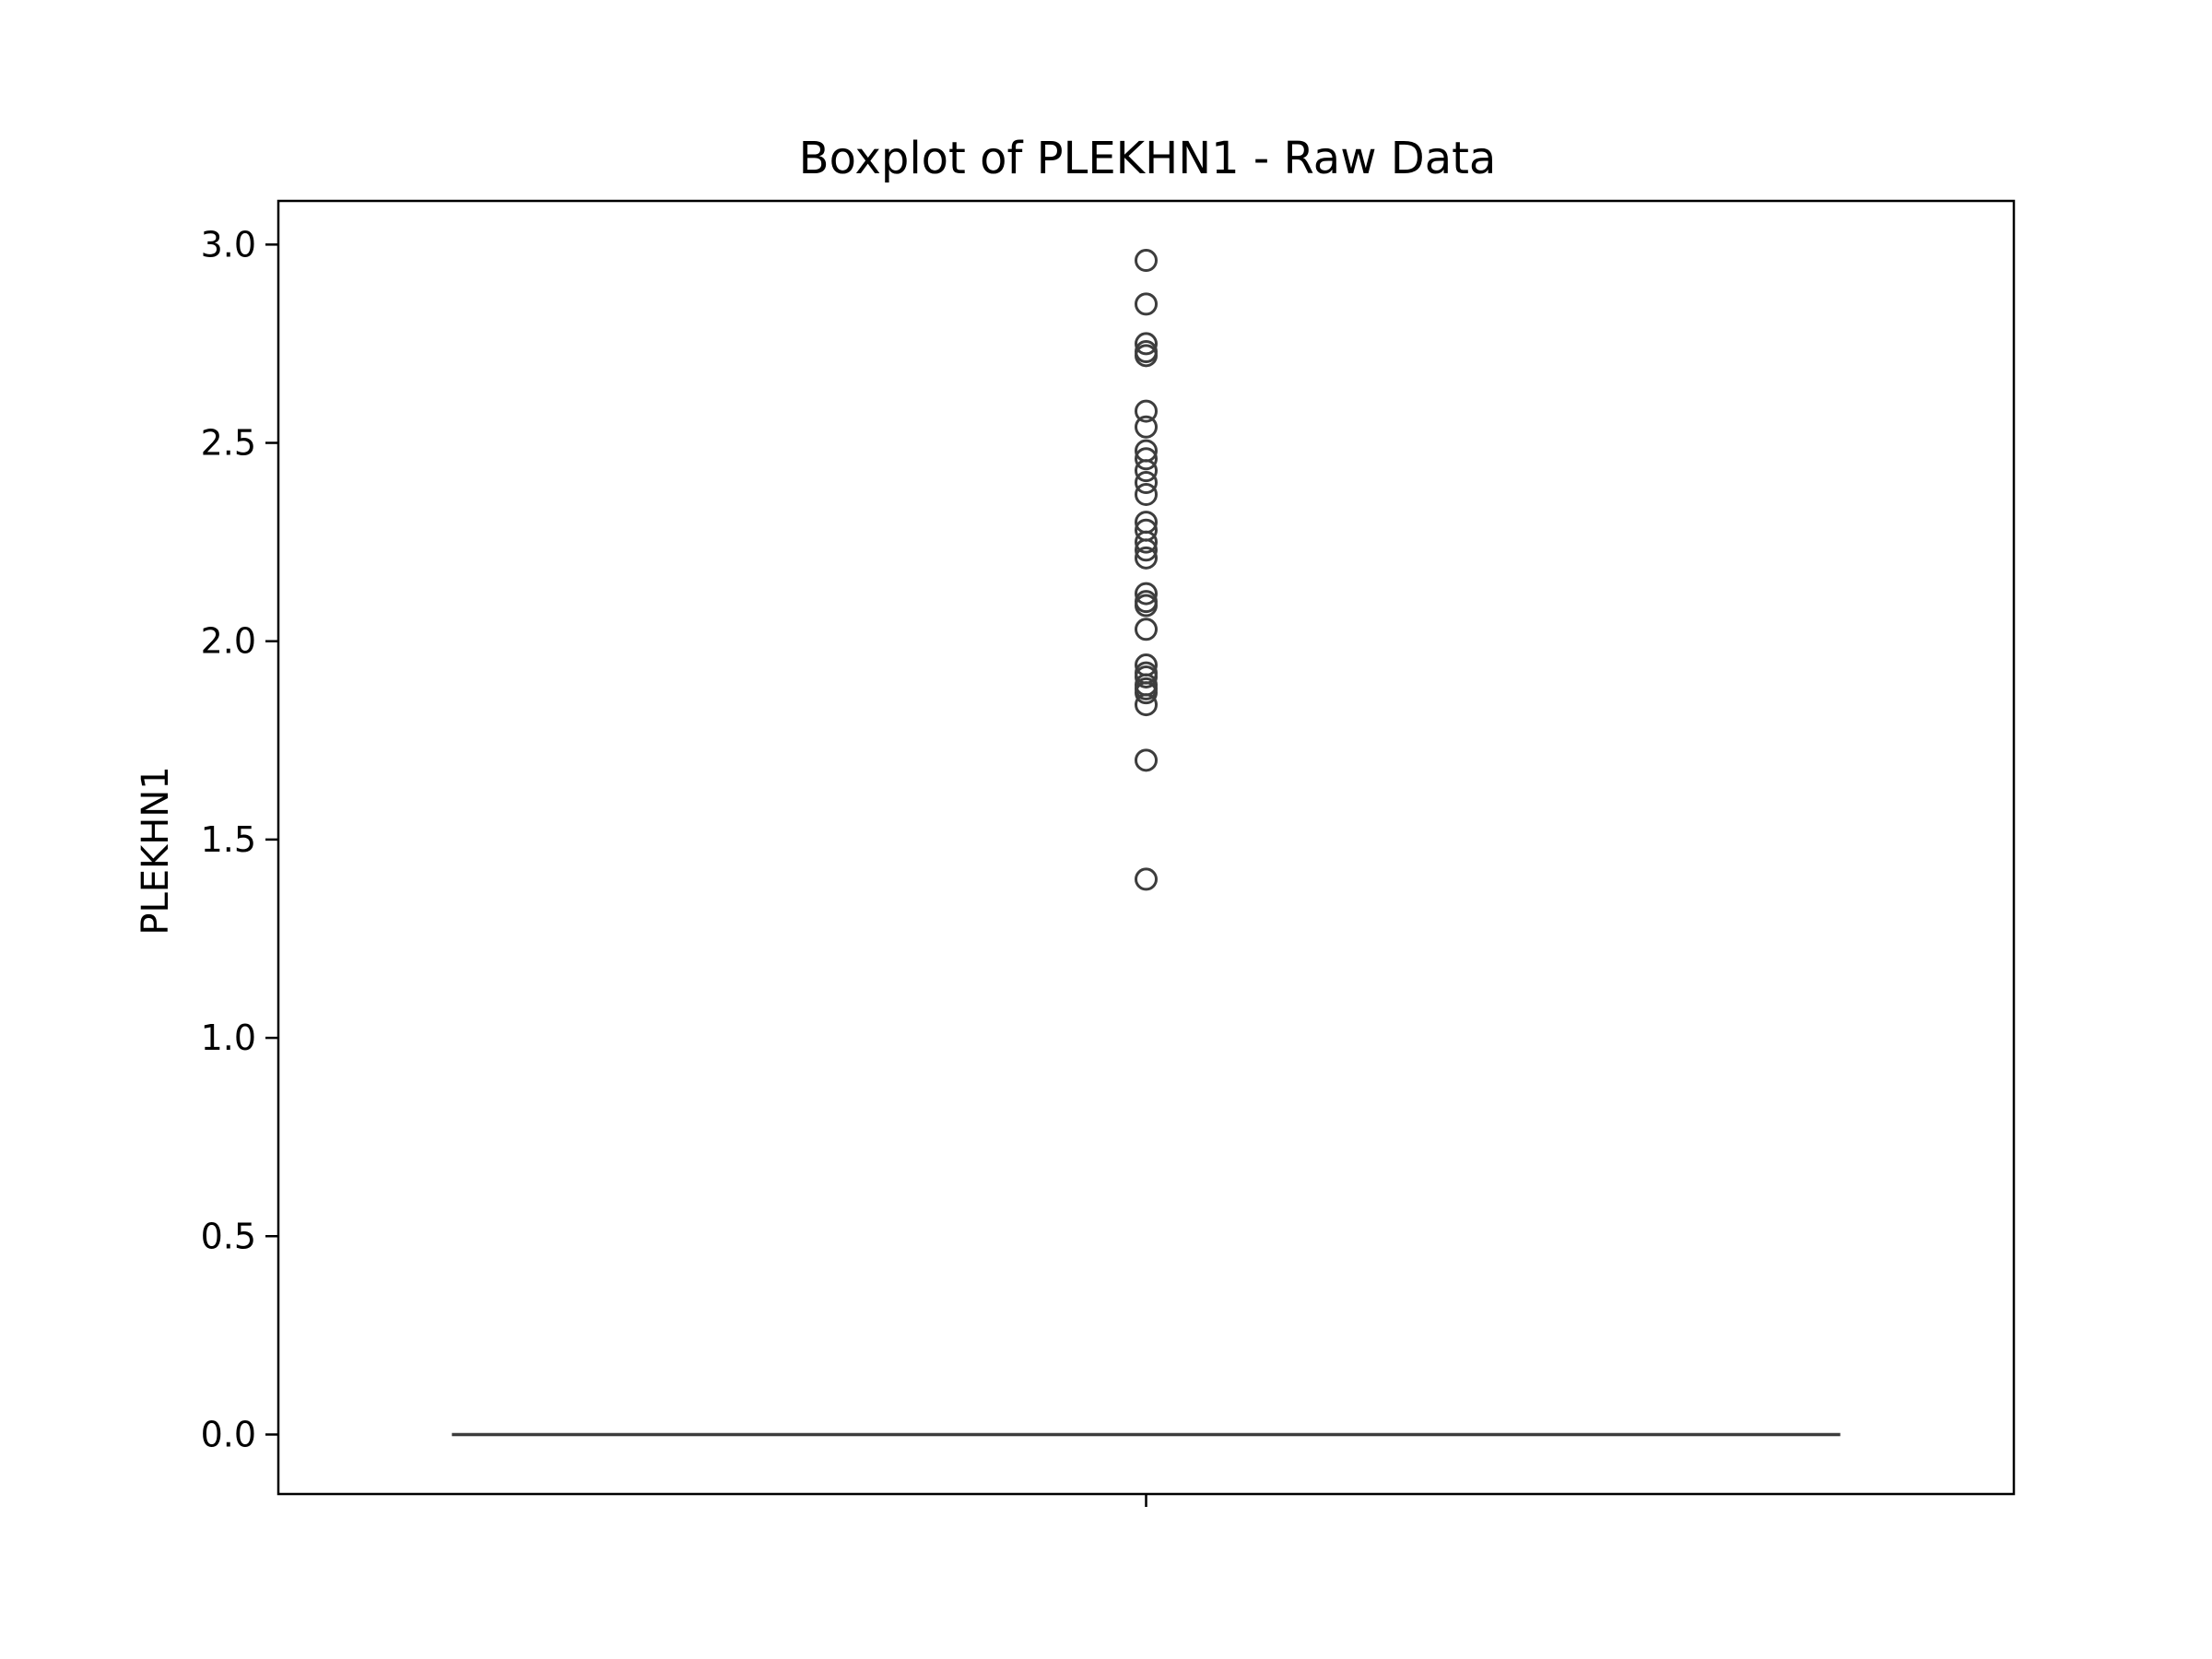 This screenshot has height=1659, width=2212. I want to click on y-tick-label: 0.5, so click(228, 1236).